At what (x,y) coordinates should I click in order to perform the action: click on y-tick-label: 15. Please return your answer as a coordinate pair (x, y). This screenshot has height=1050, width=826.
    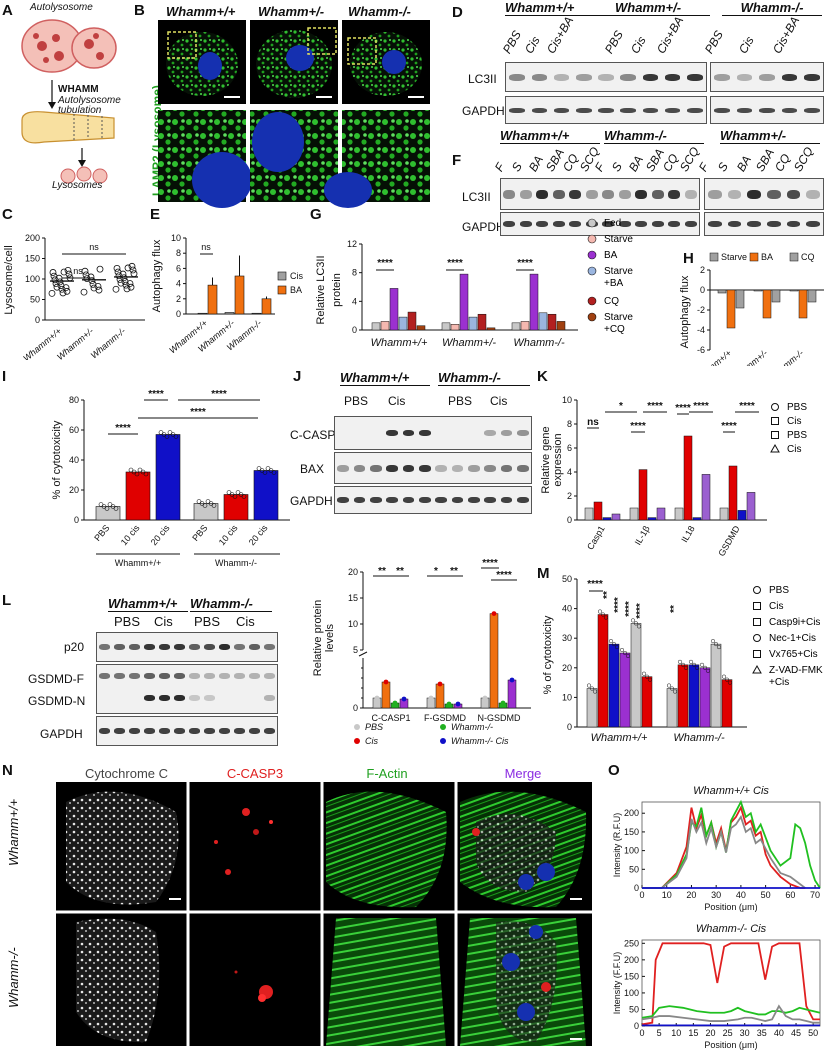
    Looking at the image, I should click on (353, 598).